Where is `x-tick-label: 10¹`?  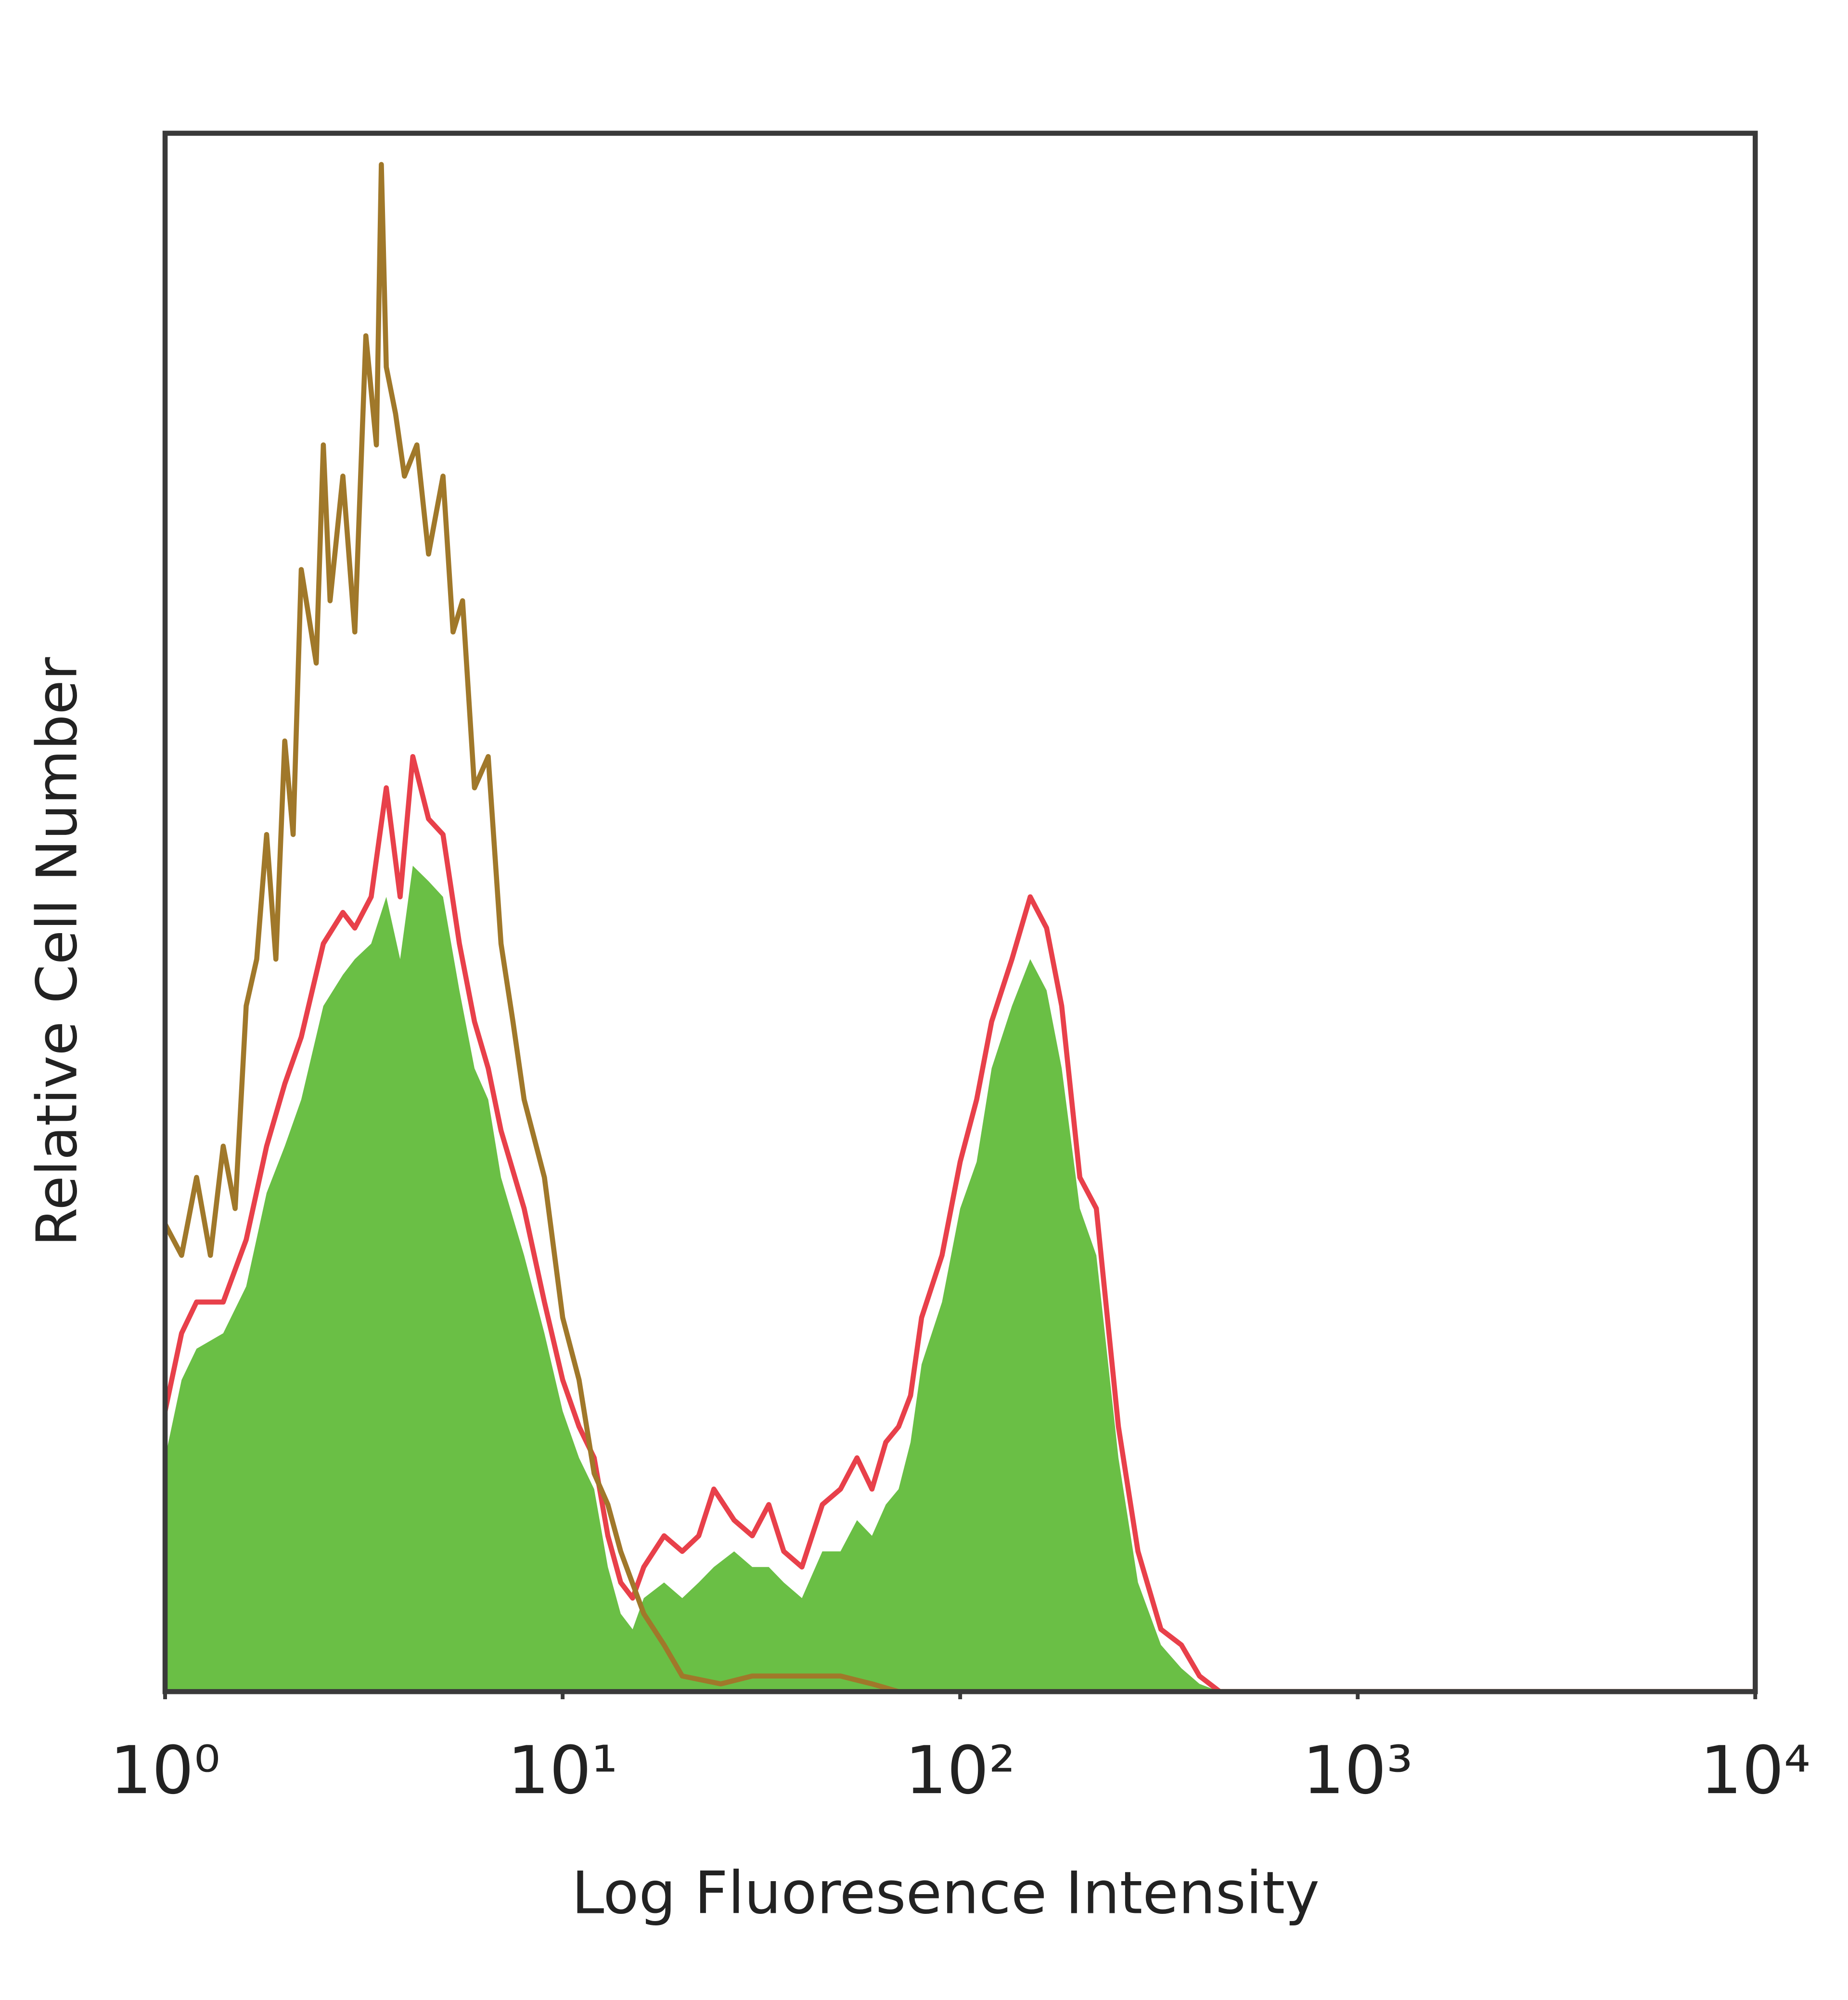 x-tick-label: 10¹ is located at coordinates (562, 1770).